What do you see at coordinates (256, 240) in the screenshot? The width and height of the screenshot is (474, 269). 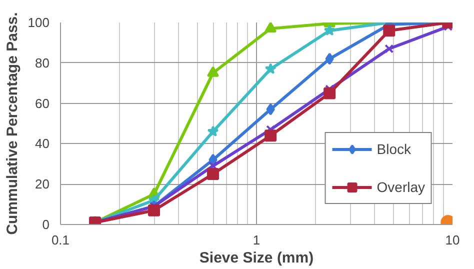 I see `x-tick-label: 1` at bounding box center [256, 240].